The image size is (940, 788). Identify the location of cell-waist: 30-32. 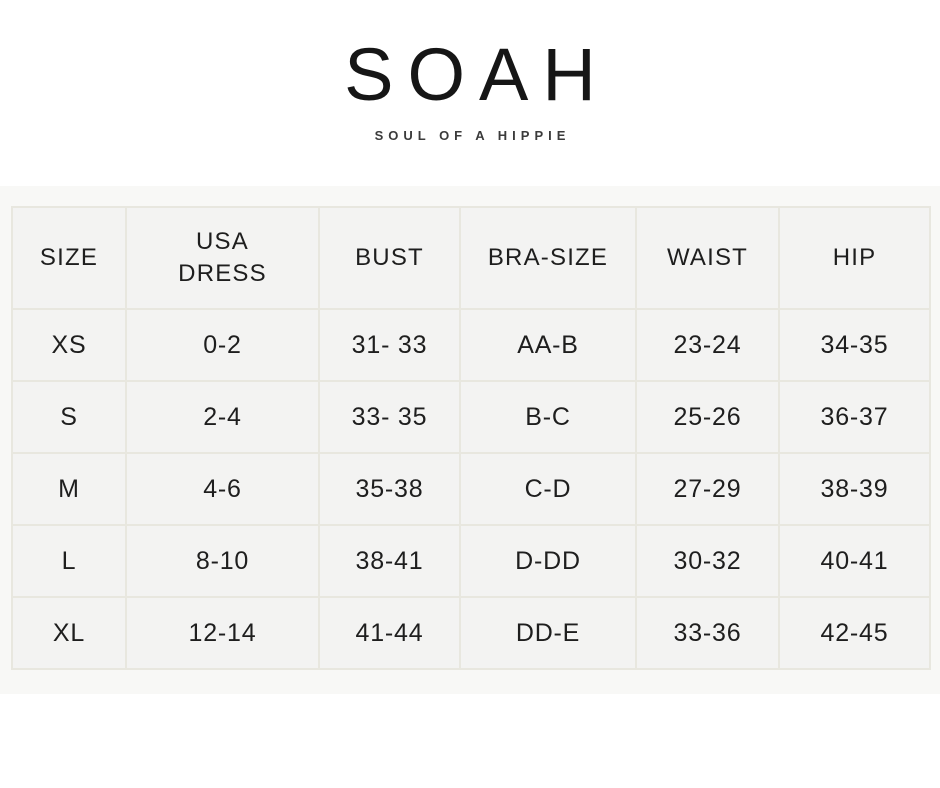
(707, 561).